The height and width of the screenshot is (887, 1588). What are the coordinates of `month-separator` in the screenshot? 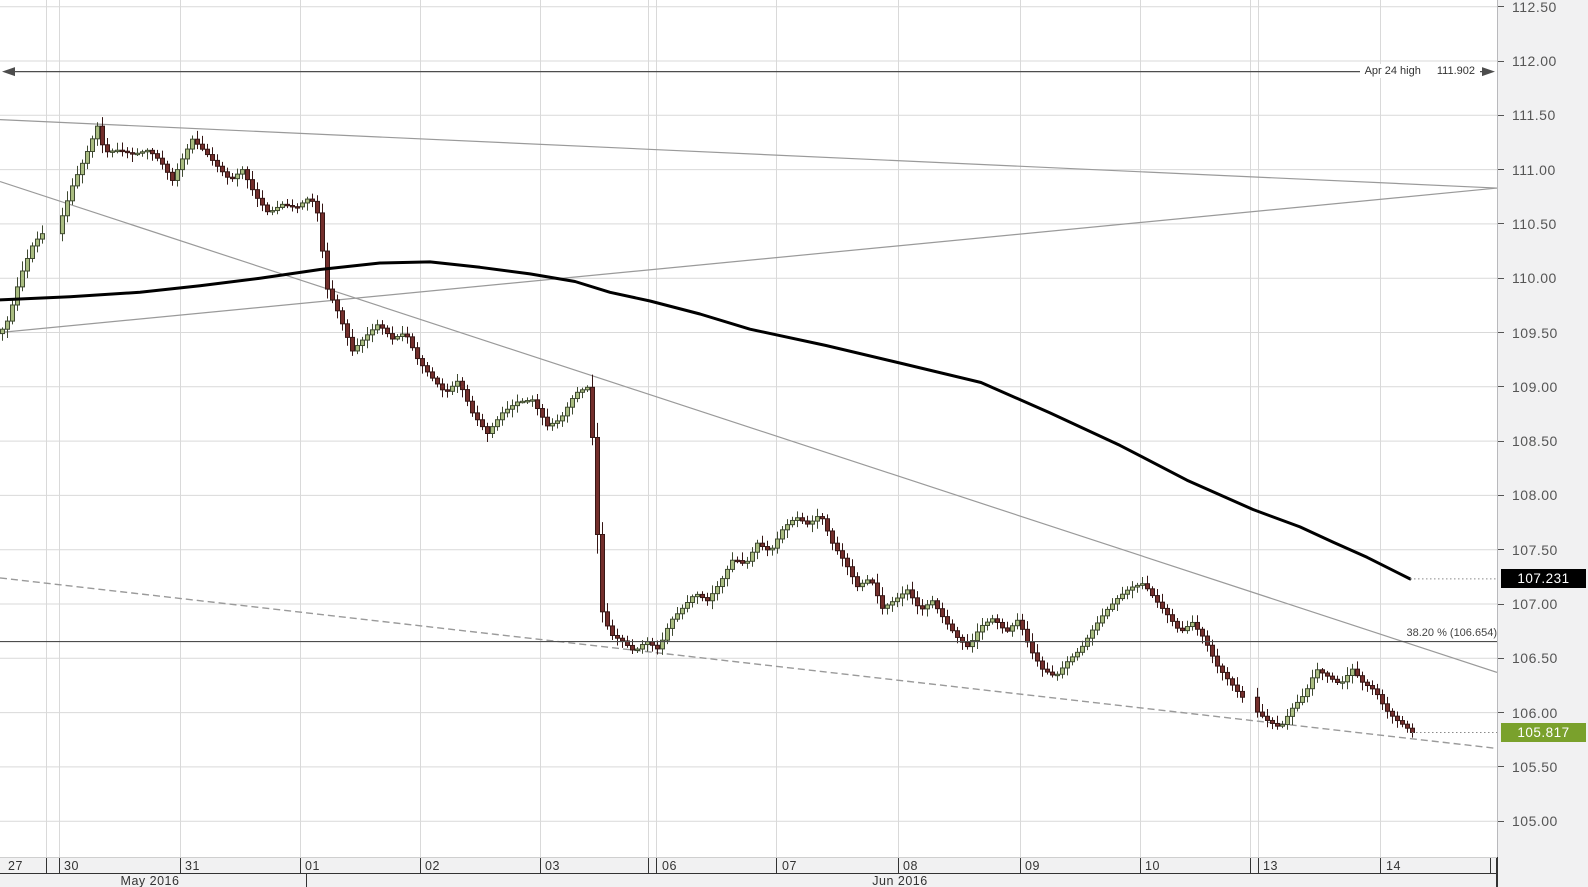 It's located at (1496, 880).